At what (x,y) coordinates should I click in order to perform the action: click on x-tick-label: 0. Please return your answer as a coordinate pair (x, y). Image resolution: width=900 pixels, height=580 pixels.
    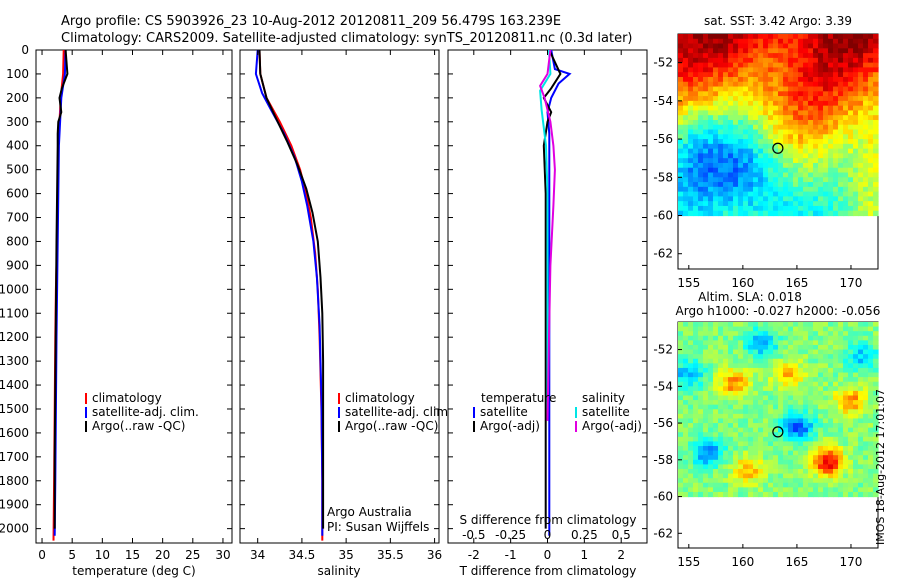
    Looking at the image, I should click on (42, 555).